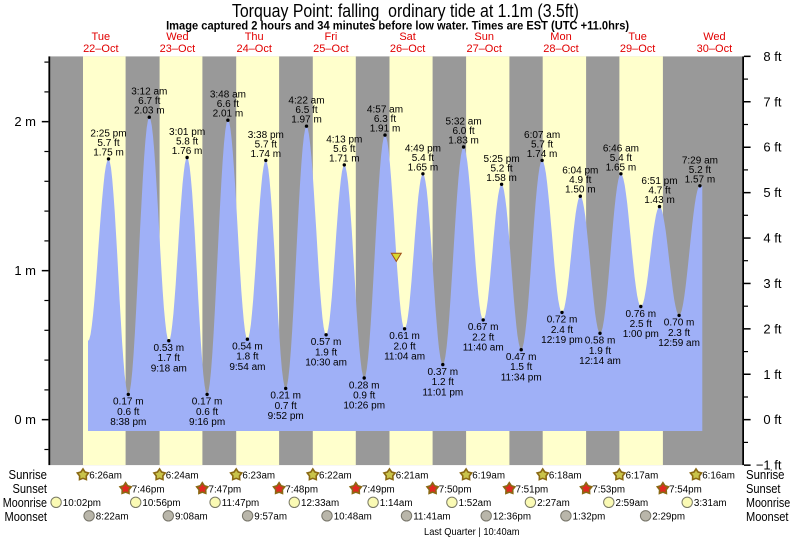  I want to click on svg-text: 1 m, so click(25, 270).